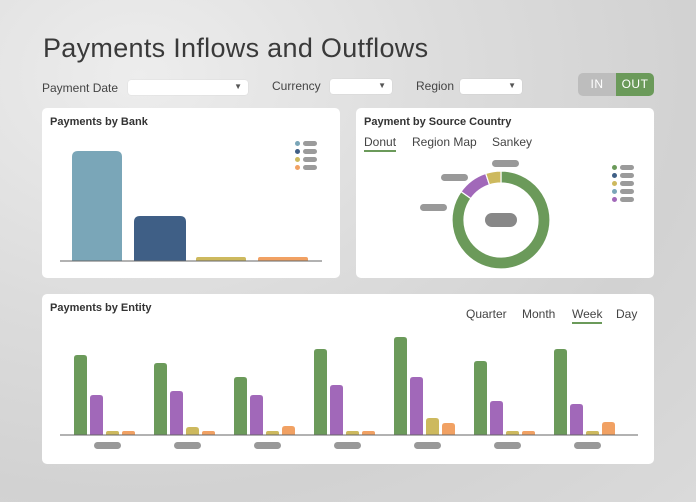  What do you see at coordinates (361, 86) in the screenshot?
I see `currency-dropdown: ▼` at bounding box center [361, 86].